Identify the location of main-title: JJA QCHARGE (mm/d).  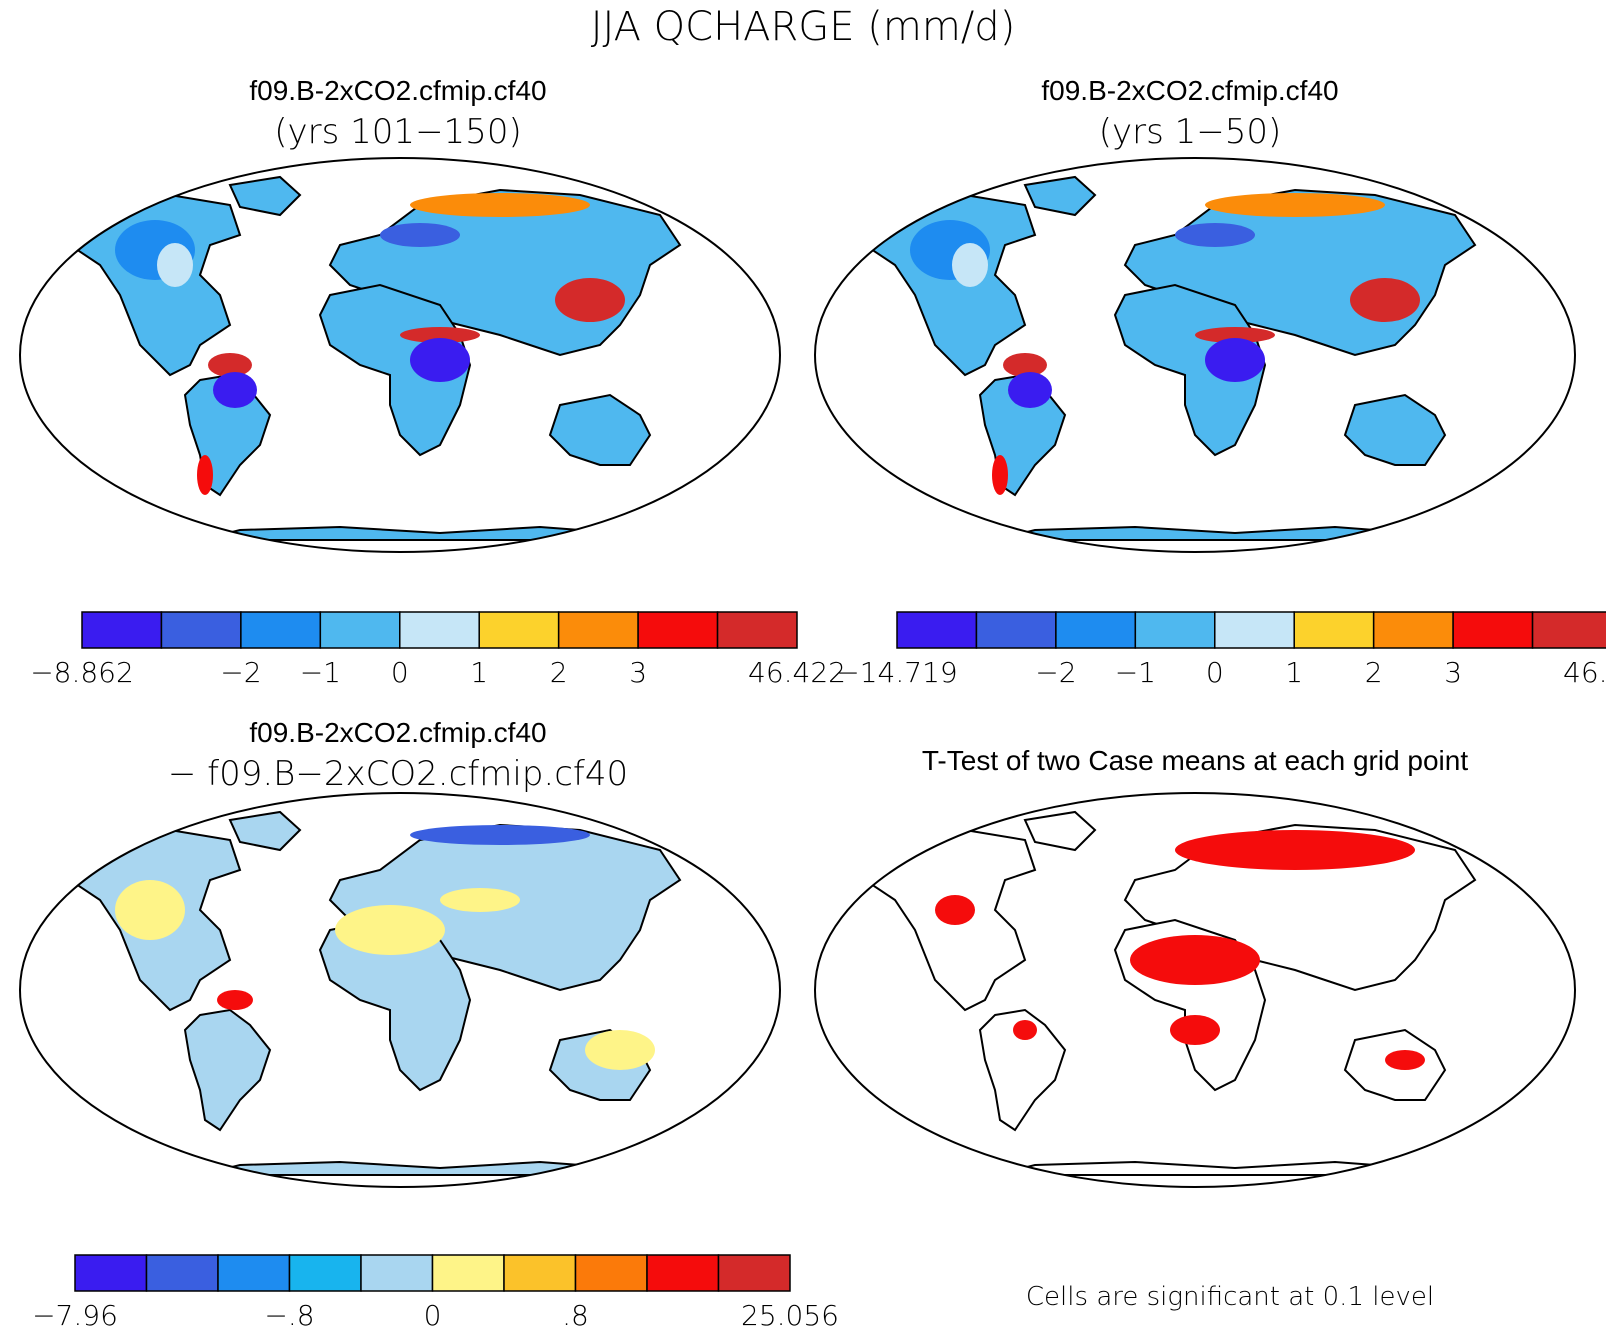
(803, 27).